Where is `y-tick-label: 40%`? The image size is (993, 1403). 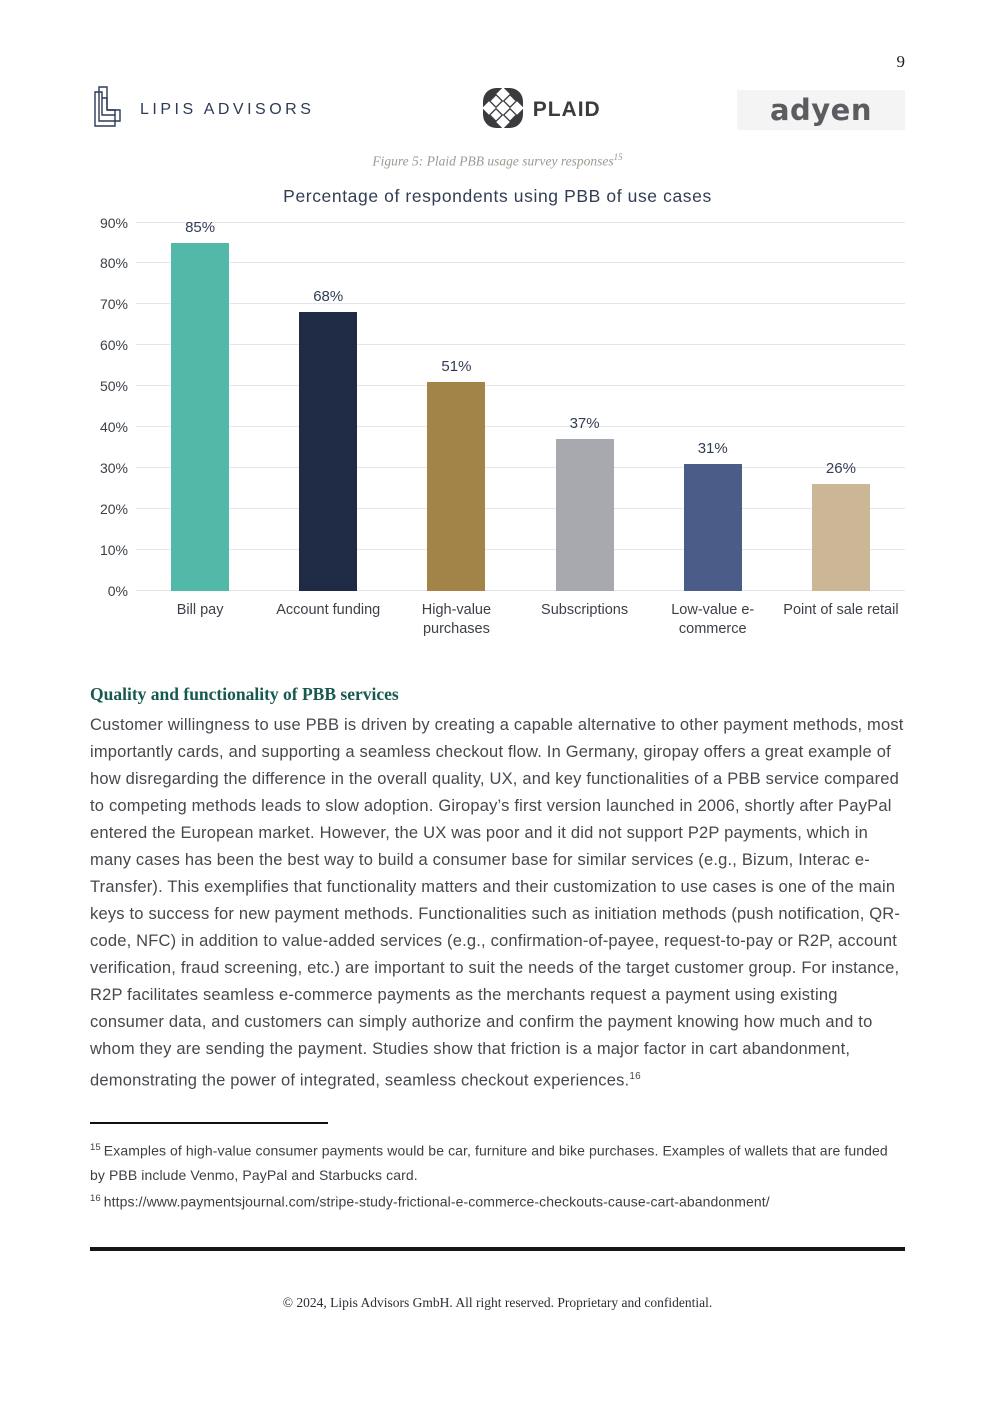 y-tick-label: 40% is located at coordinates (113, 426).